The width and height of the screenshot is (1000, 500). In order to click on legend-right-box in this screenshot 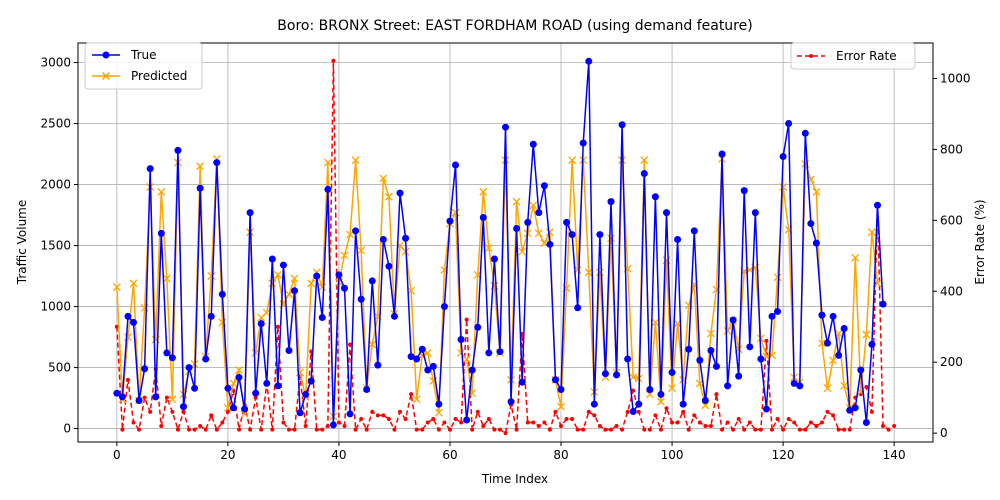, I will do `click(853, 56)`.